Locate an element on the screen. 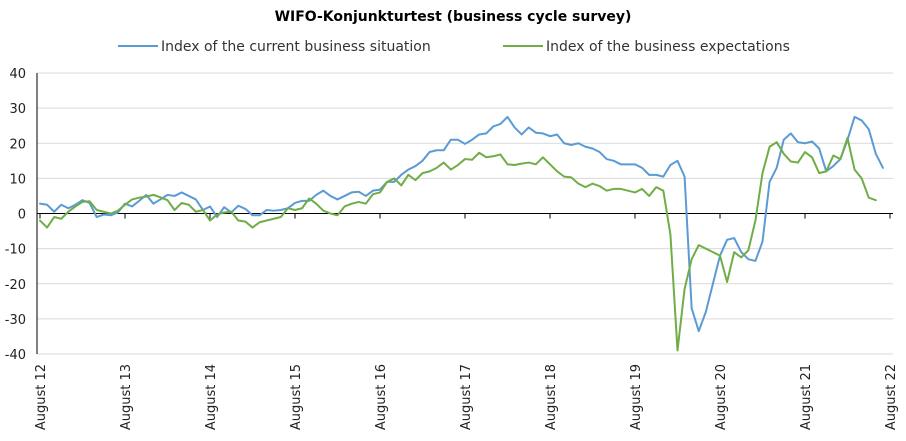 The image size is (906, 441). legend-label-business-expectations: Index of the business expectations is located at coordinates (668, 47).